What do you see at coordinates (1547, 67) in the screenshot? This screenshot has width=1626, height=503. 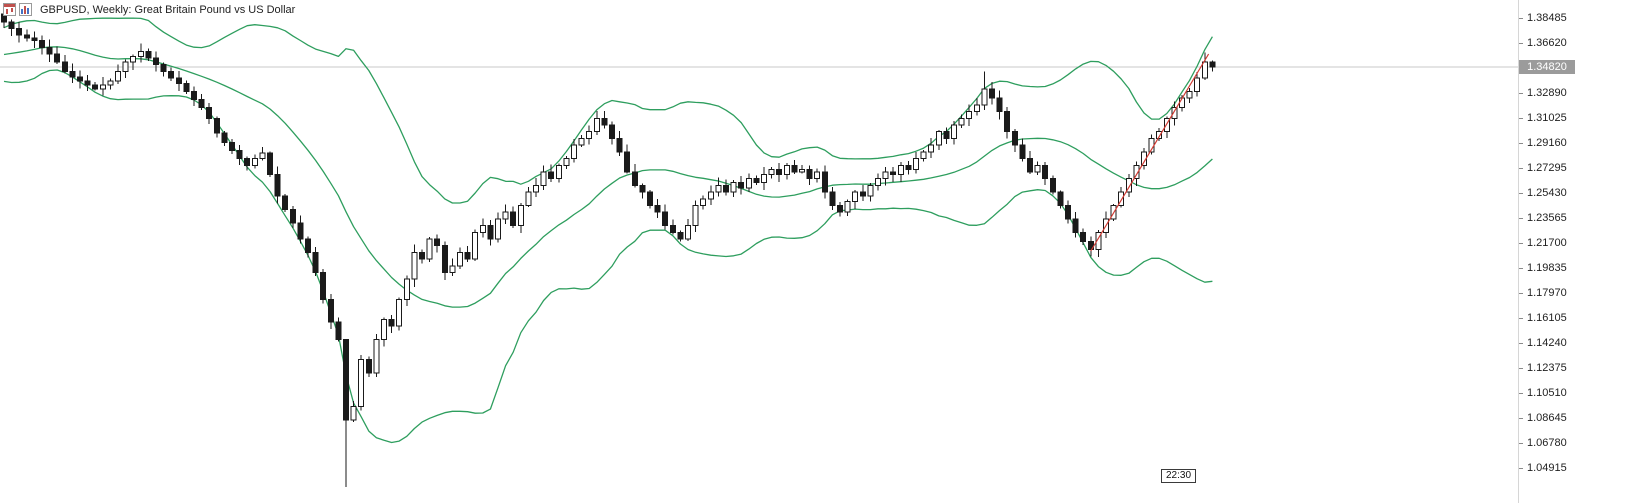 I see `current-price-tag: 1.34820` at bounding box center [1547, 67].